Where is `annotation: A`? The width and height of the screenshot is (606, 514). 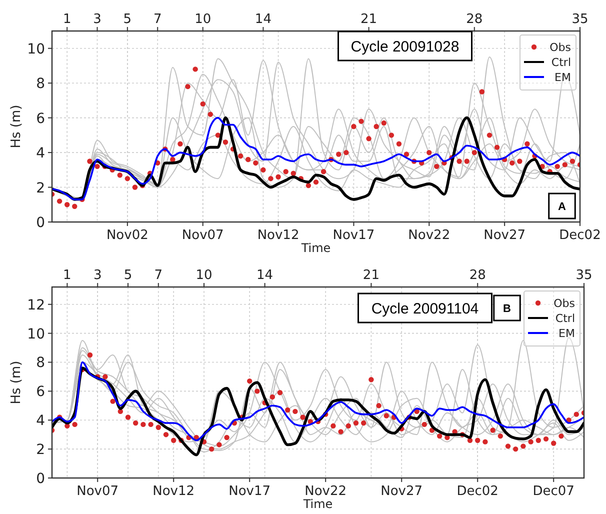 annotation: A is located at coordinates (562, 206).